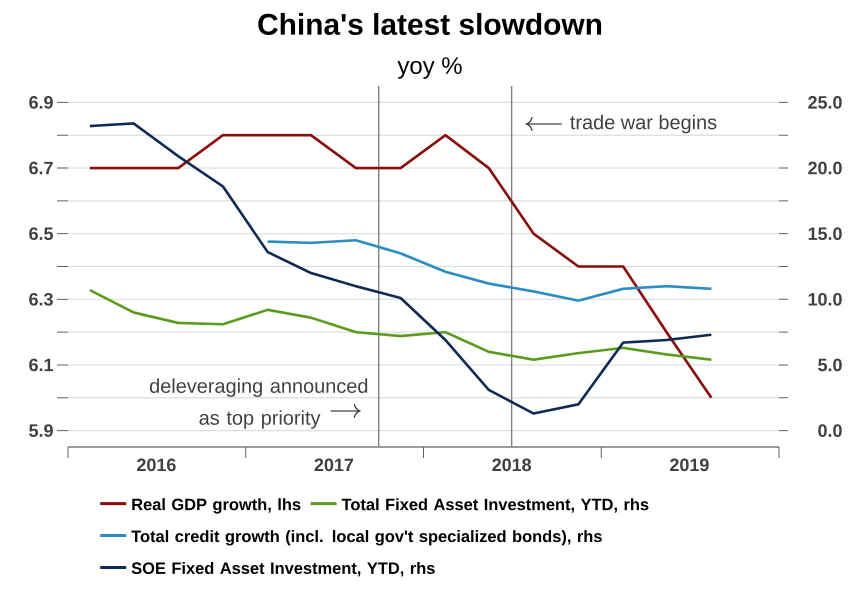 Image resolution: width=852 pixels, height=590 pixels. What do you see at coordinates (825, 233) in the screenshot?
I see `y2-tick-label: 15.0` at bounding box center [825, 233].